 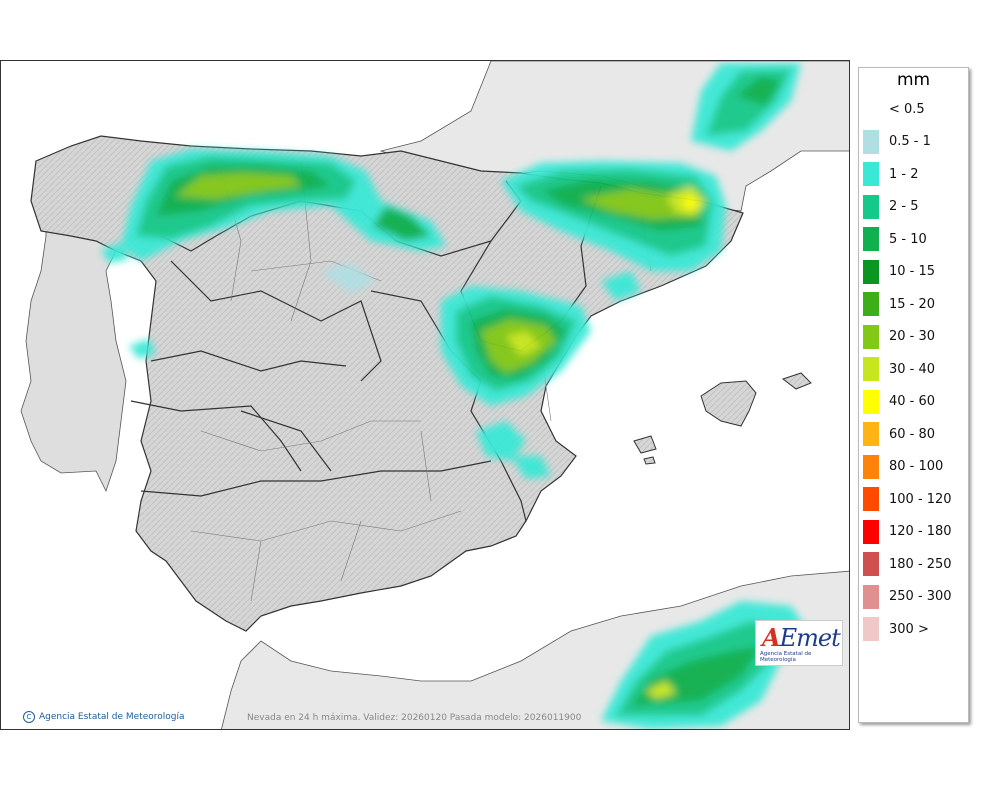 I want to click on copyright-icon: C, so click(x=29, y=717).